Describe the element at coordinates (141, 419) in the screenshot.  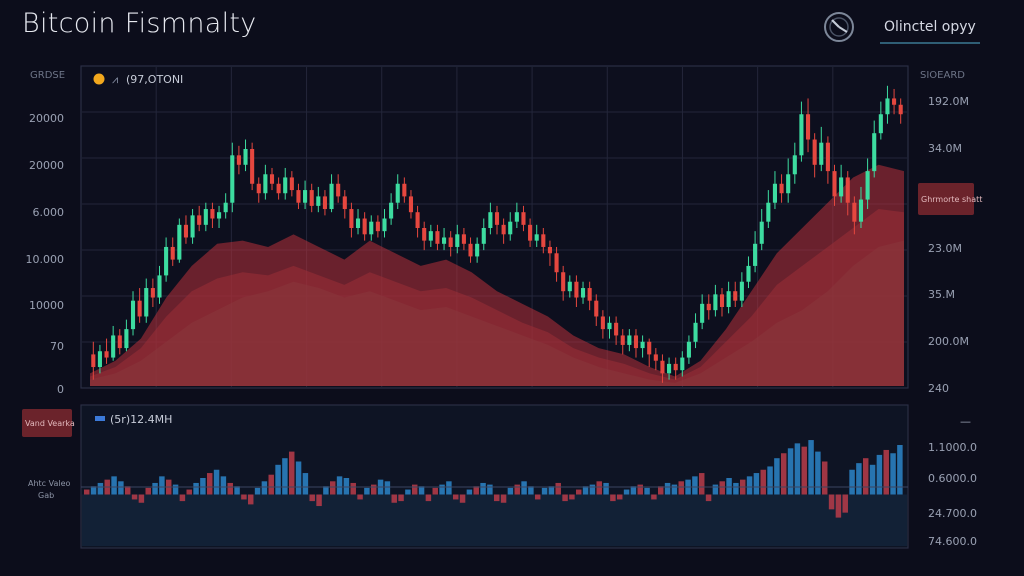
I see `volume-legend-label: (5r)12.4MH` at that location.